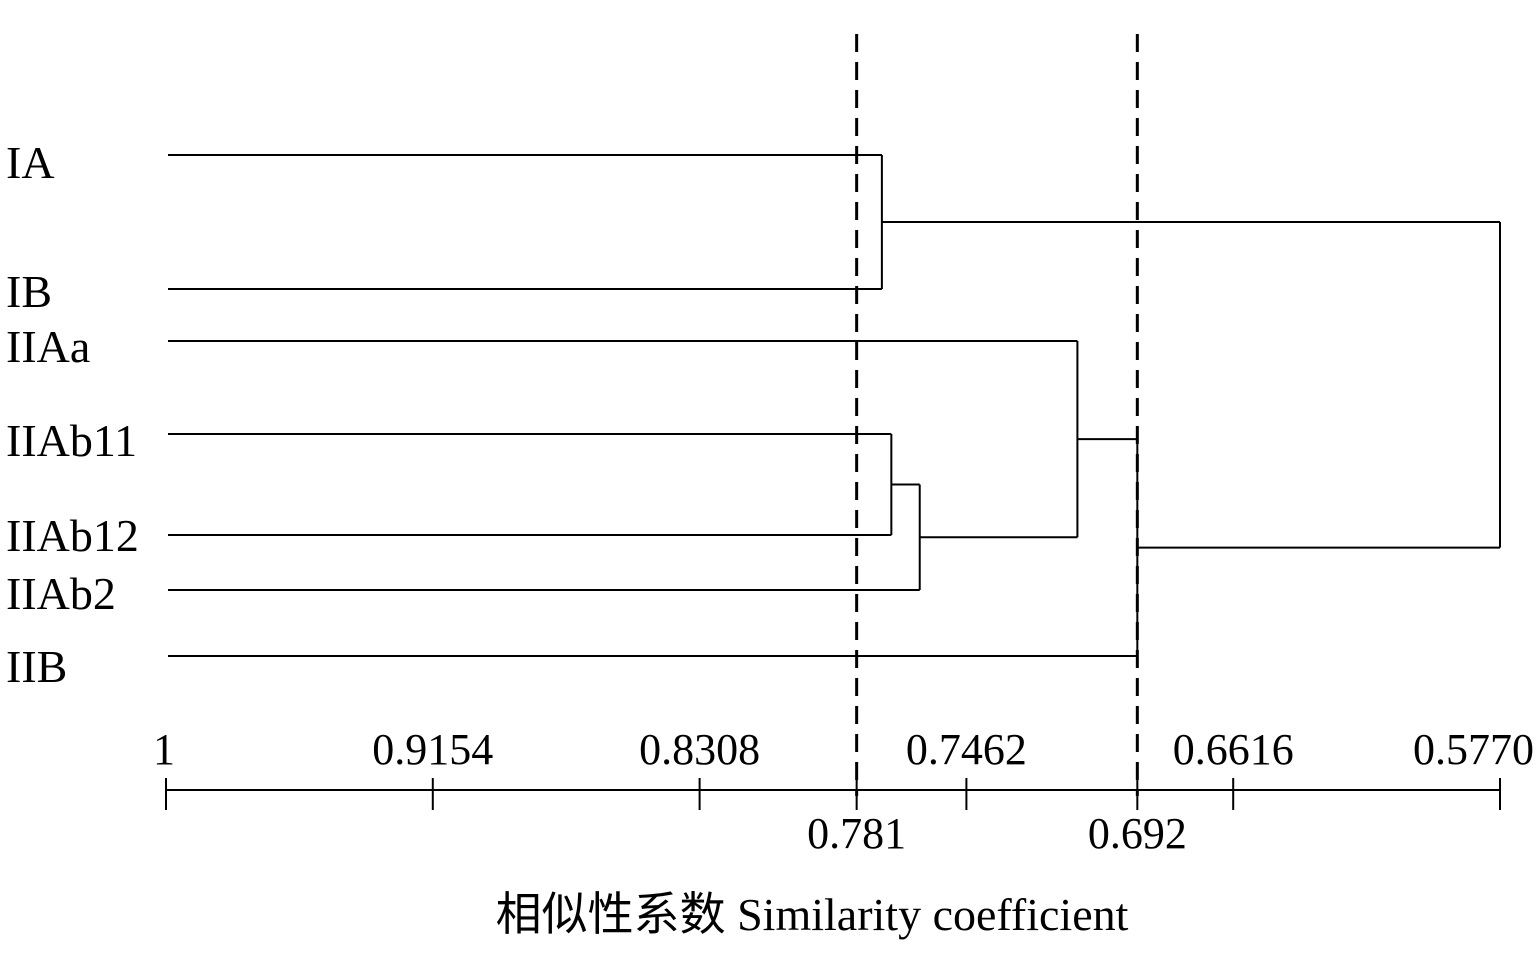 This screenshot has height=977, width=1538. I want to click on axis-tick-label: 0.6616, so click(1233, 749).